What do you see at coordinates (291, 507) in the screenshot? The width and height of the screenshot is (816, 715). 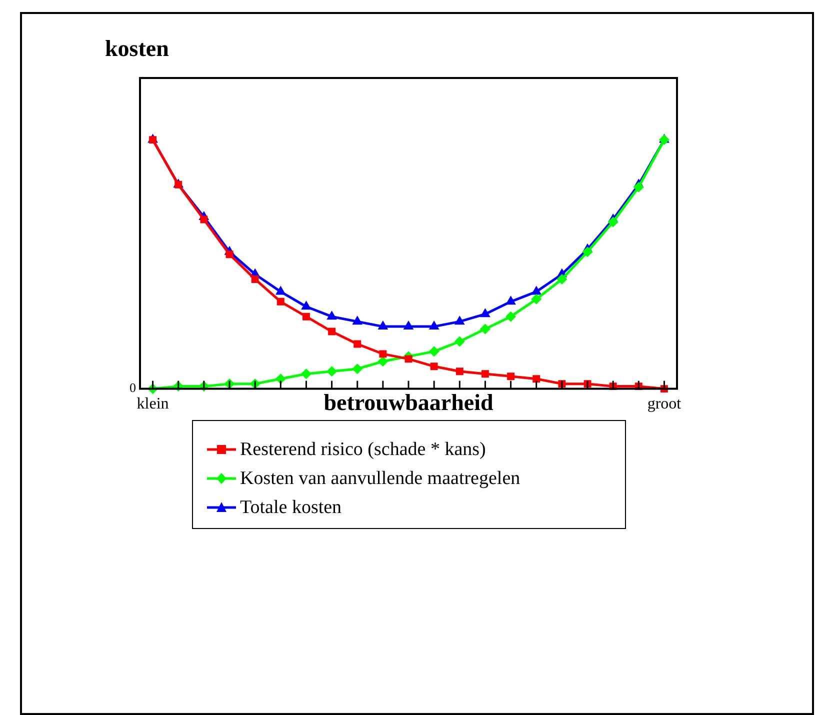 I see `legend-label: Totale kosten` at bounding box center [291, 507].